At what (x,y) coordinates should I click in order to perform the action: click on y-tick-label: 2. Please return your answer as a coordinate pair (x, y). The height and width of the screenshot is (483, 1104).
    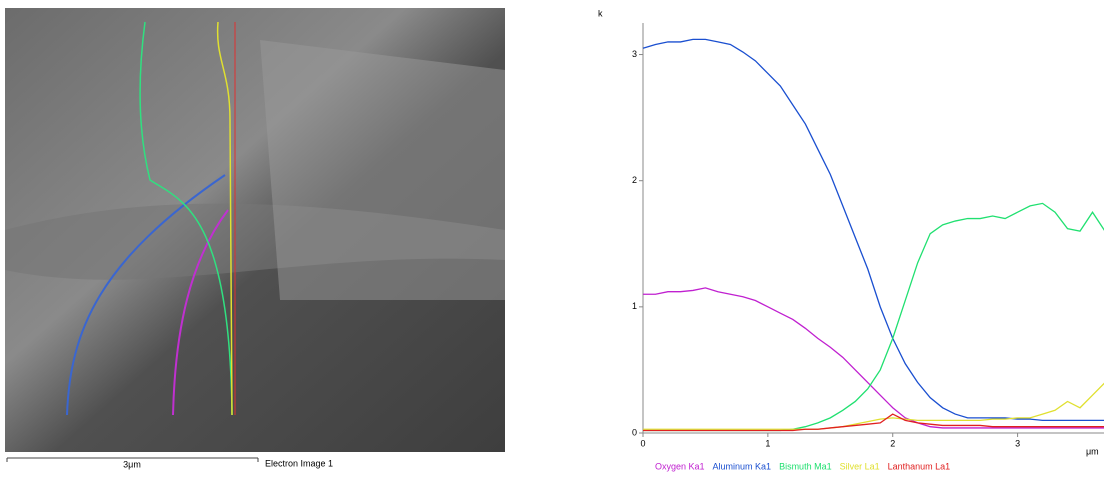
    Looking at the image, I should click on (634, 180).